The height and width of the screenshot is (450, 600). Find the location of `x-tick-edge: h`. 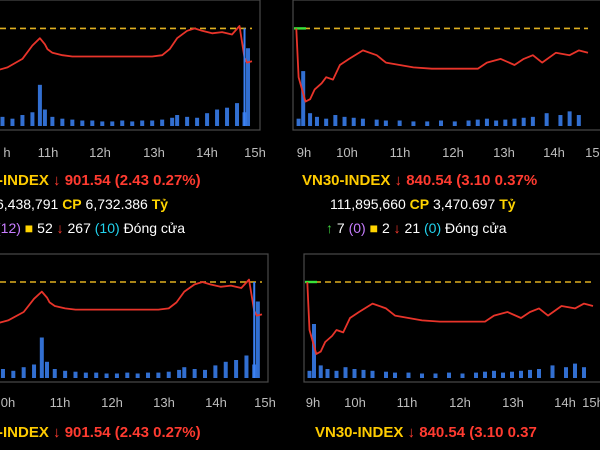

x-tick-edge: h is located at coordinates (7, 152).